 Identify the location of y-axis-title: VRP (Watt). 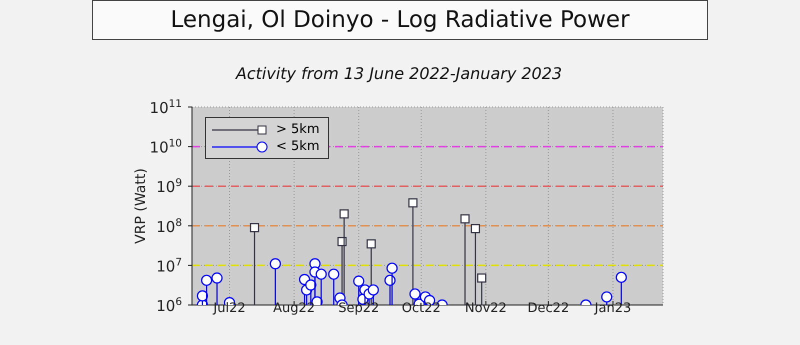
(140, 206).